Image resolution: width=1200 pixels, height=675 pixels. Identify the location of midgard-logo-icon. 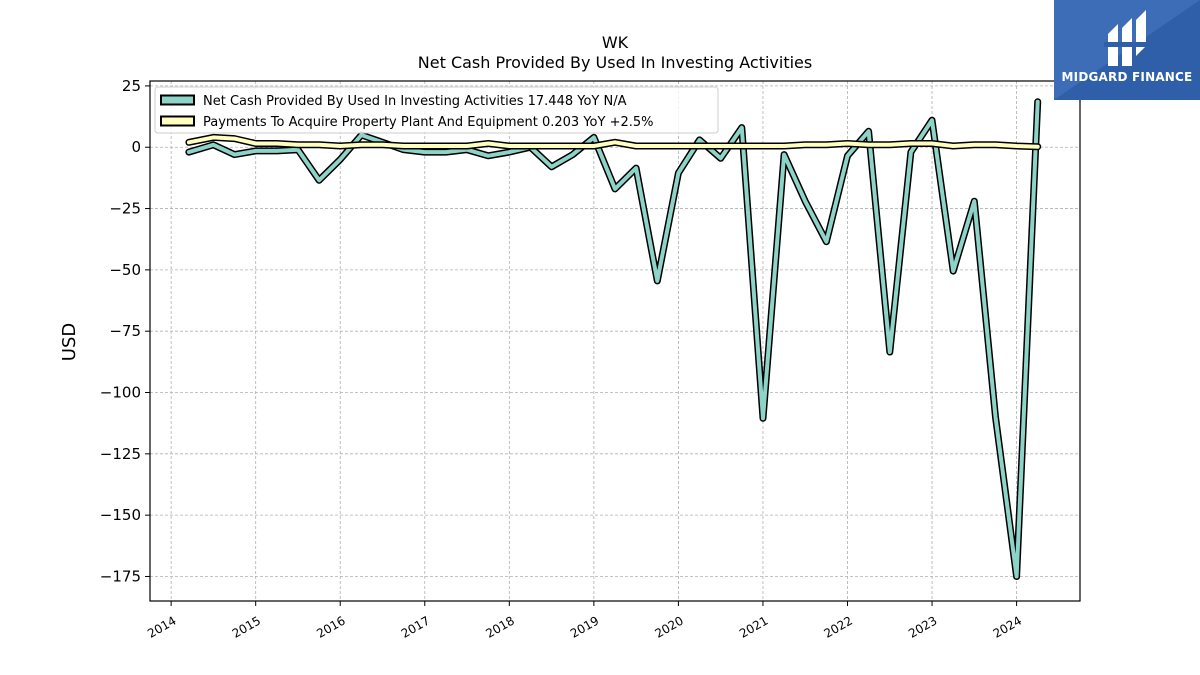
(1127, 38).